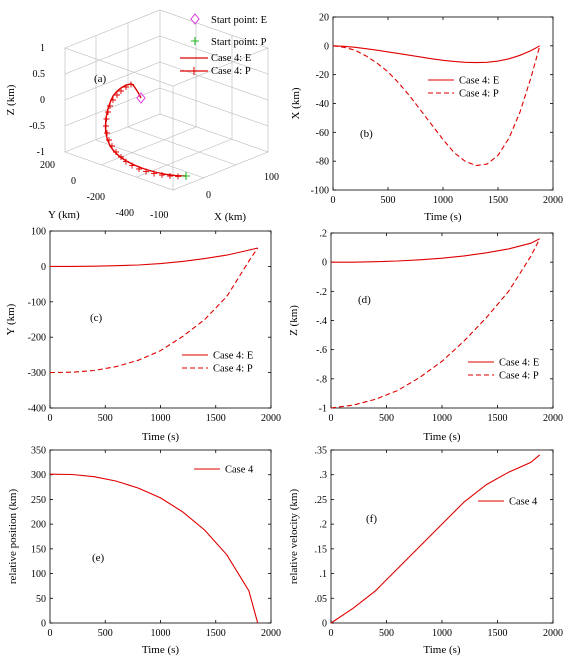  What do you see at coordinates (271, 177) in the screenshot?
I see `x-tick-label: 100` at bounding box center [271, 177].